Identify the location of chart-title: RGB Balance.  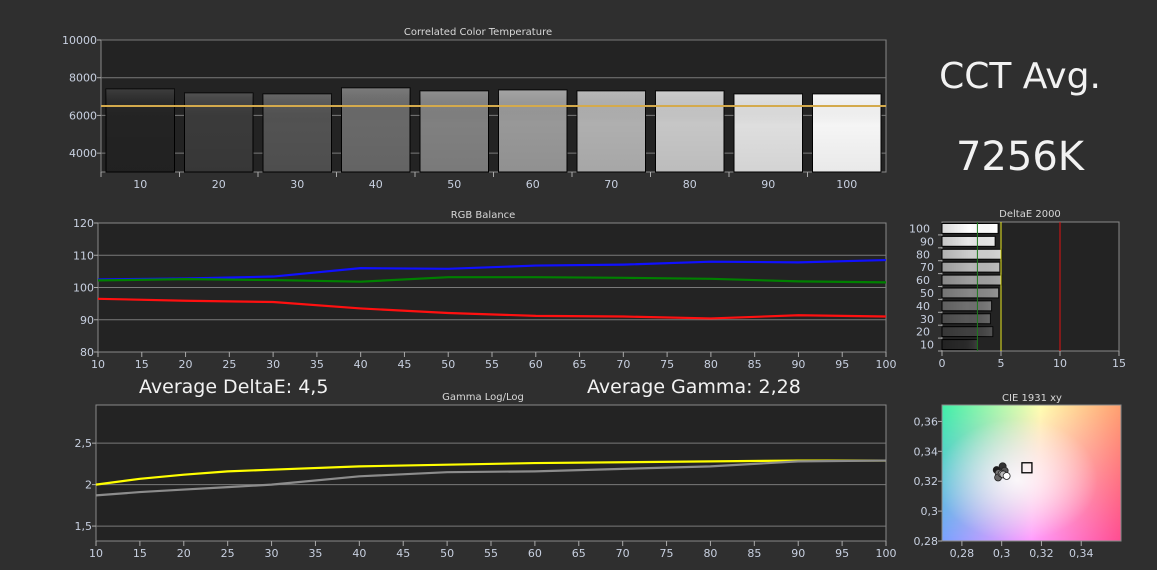
(483, 215).